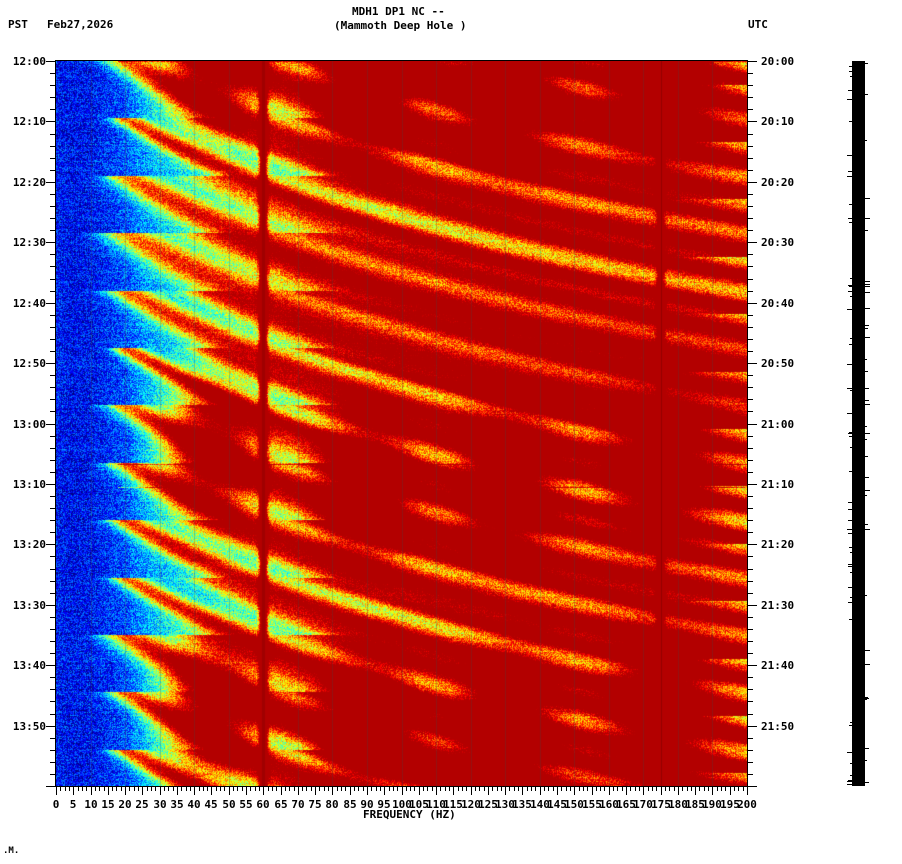  I want to click on corner-artifact-mark: .M., so click(11, 851).